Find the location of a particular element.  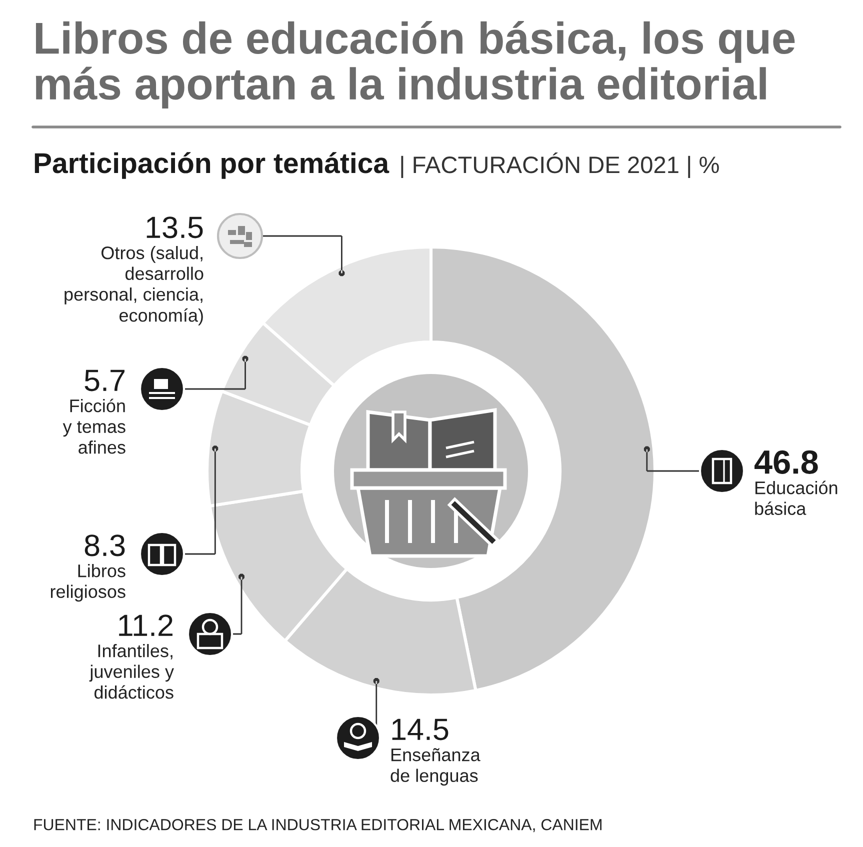

data-label: 13.5 is located at coordinates (174, 227).